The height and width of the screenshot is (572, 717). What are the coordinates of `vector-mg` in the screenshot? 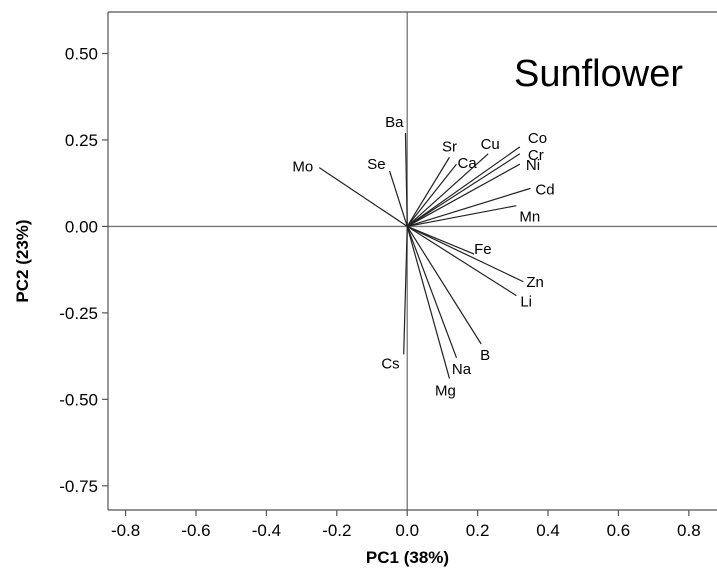 It's located at (428, 302).